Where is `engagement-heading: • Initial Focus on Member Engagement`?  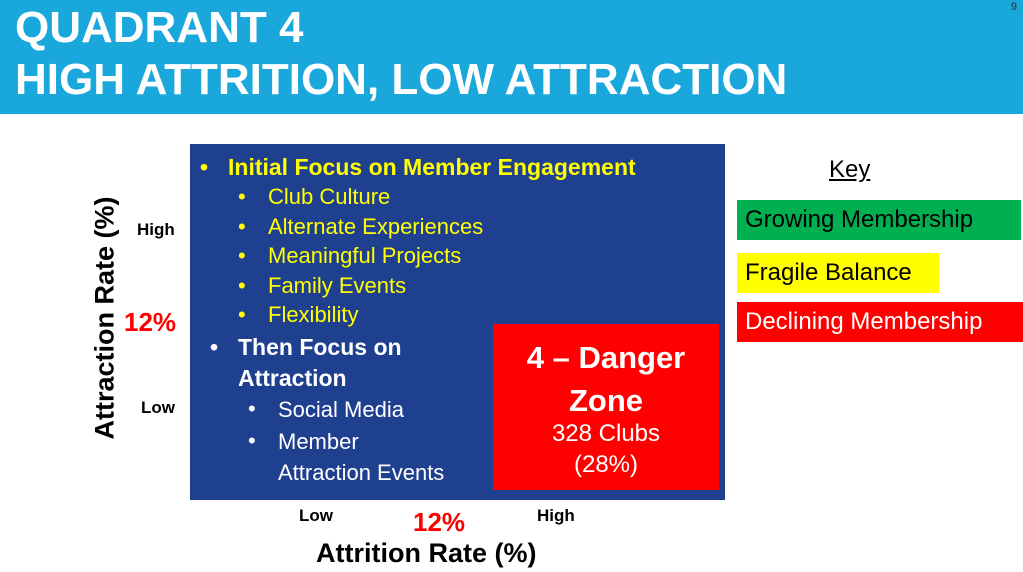
engagement-heading: • Initial Focus on Member Engagement is located at coordinates (418, 167).